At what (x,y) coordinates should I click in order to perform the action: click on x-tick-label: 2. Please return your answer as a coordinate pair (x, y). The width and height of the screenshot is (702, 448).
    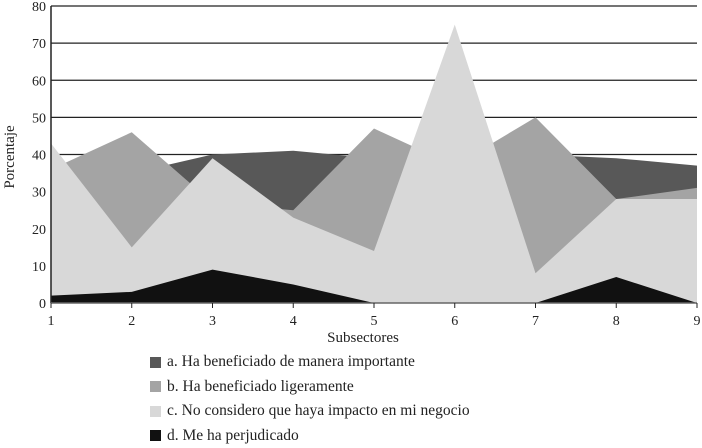
    Looking at the image, I should click on (131, 321).